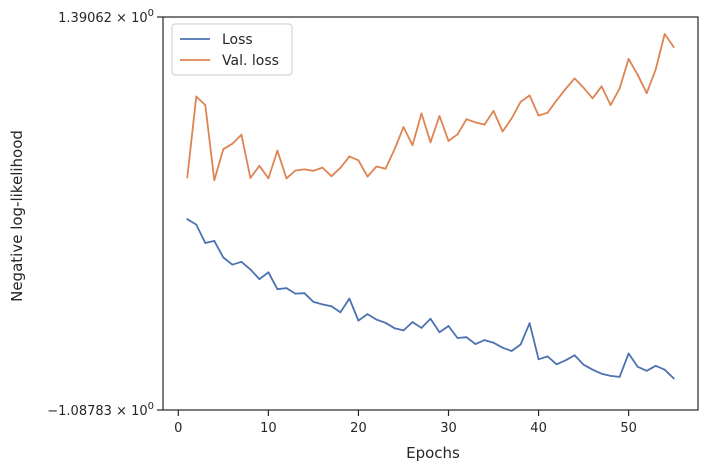  I want to click on x-tick-label: 0, so click(178, 428).